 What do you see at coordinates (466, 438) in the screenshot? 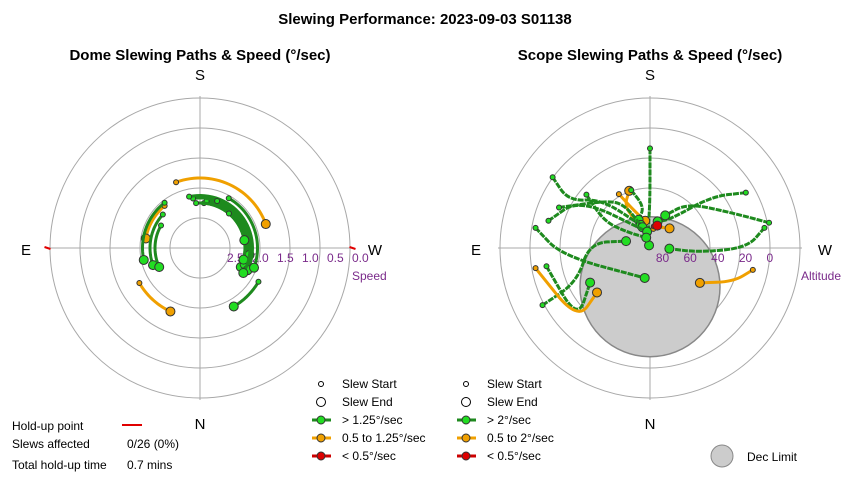
I see `legend-scope-medium-marker` at bounding box center [466, 438].